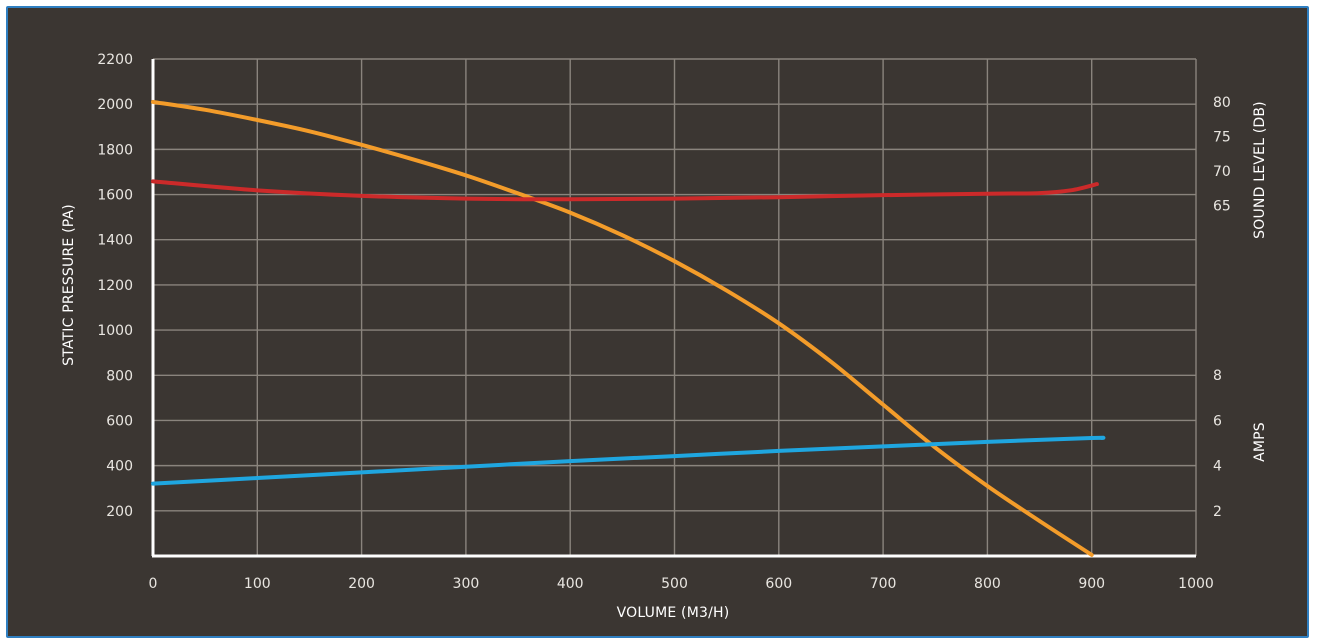  What do you see at coordinates (119, 421) in the screenshot?
I see `y-tick-label: 600` at bounding box center [119, 421].